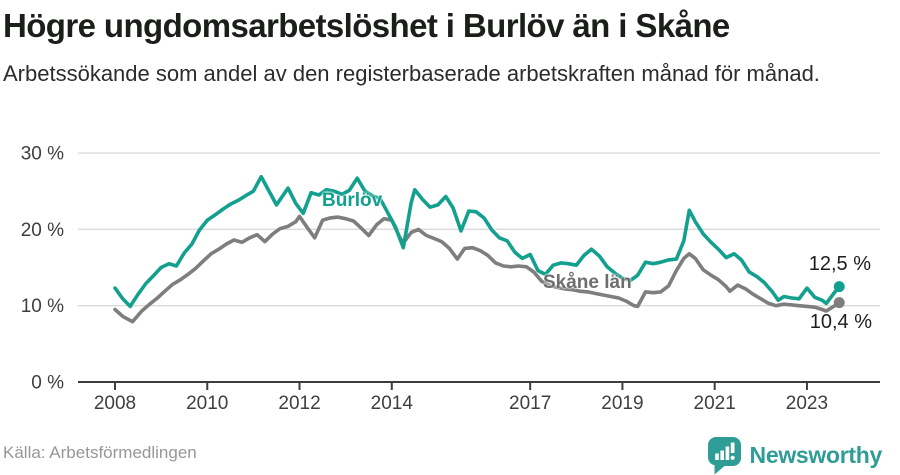 The height and width of the screenshot is (475, 900). Describe the element at coordinates (352, 200) in the screenshot. I see `series-label-burlov: Burlöv` at that location.